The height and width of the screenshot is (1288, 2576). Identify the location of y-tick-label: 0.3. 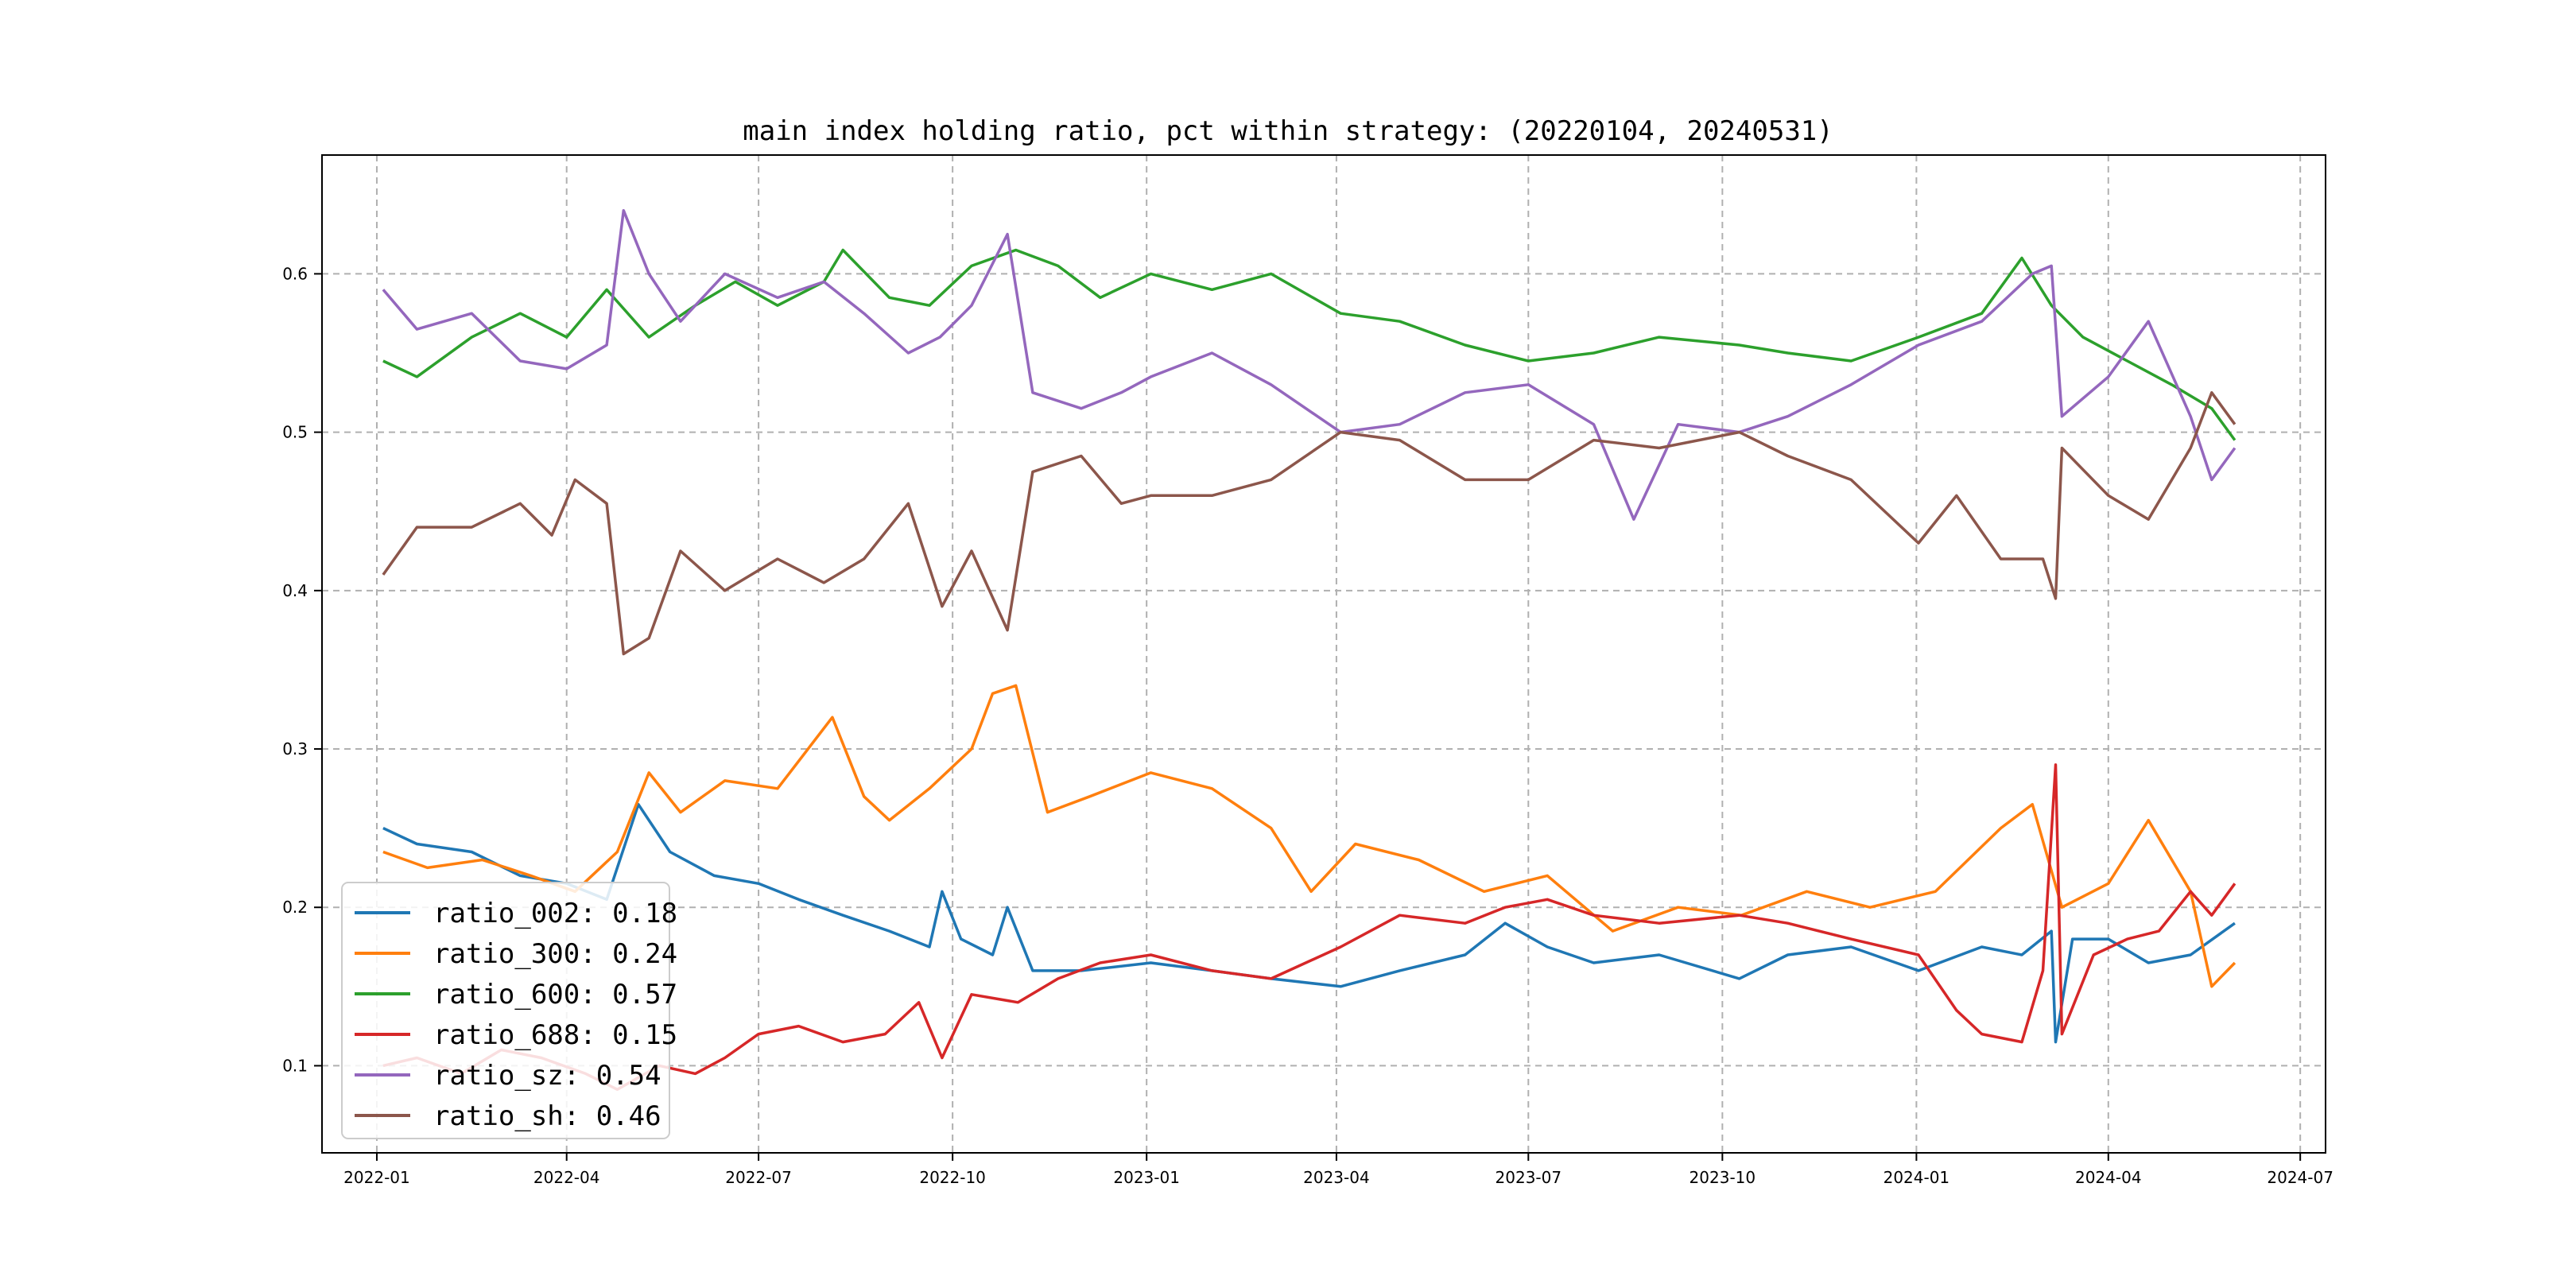
(295, 748).